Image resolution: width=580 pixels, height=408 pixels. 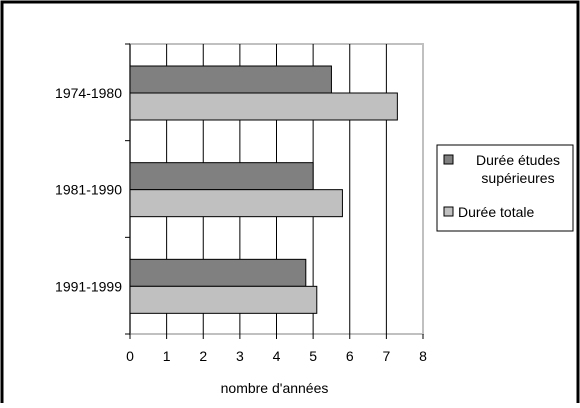 I want to click on legend-label: Durée études, so click(x=518, y=160).